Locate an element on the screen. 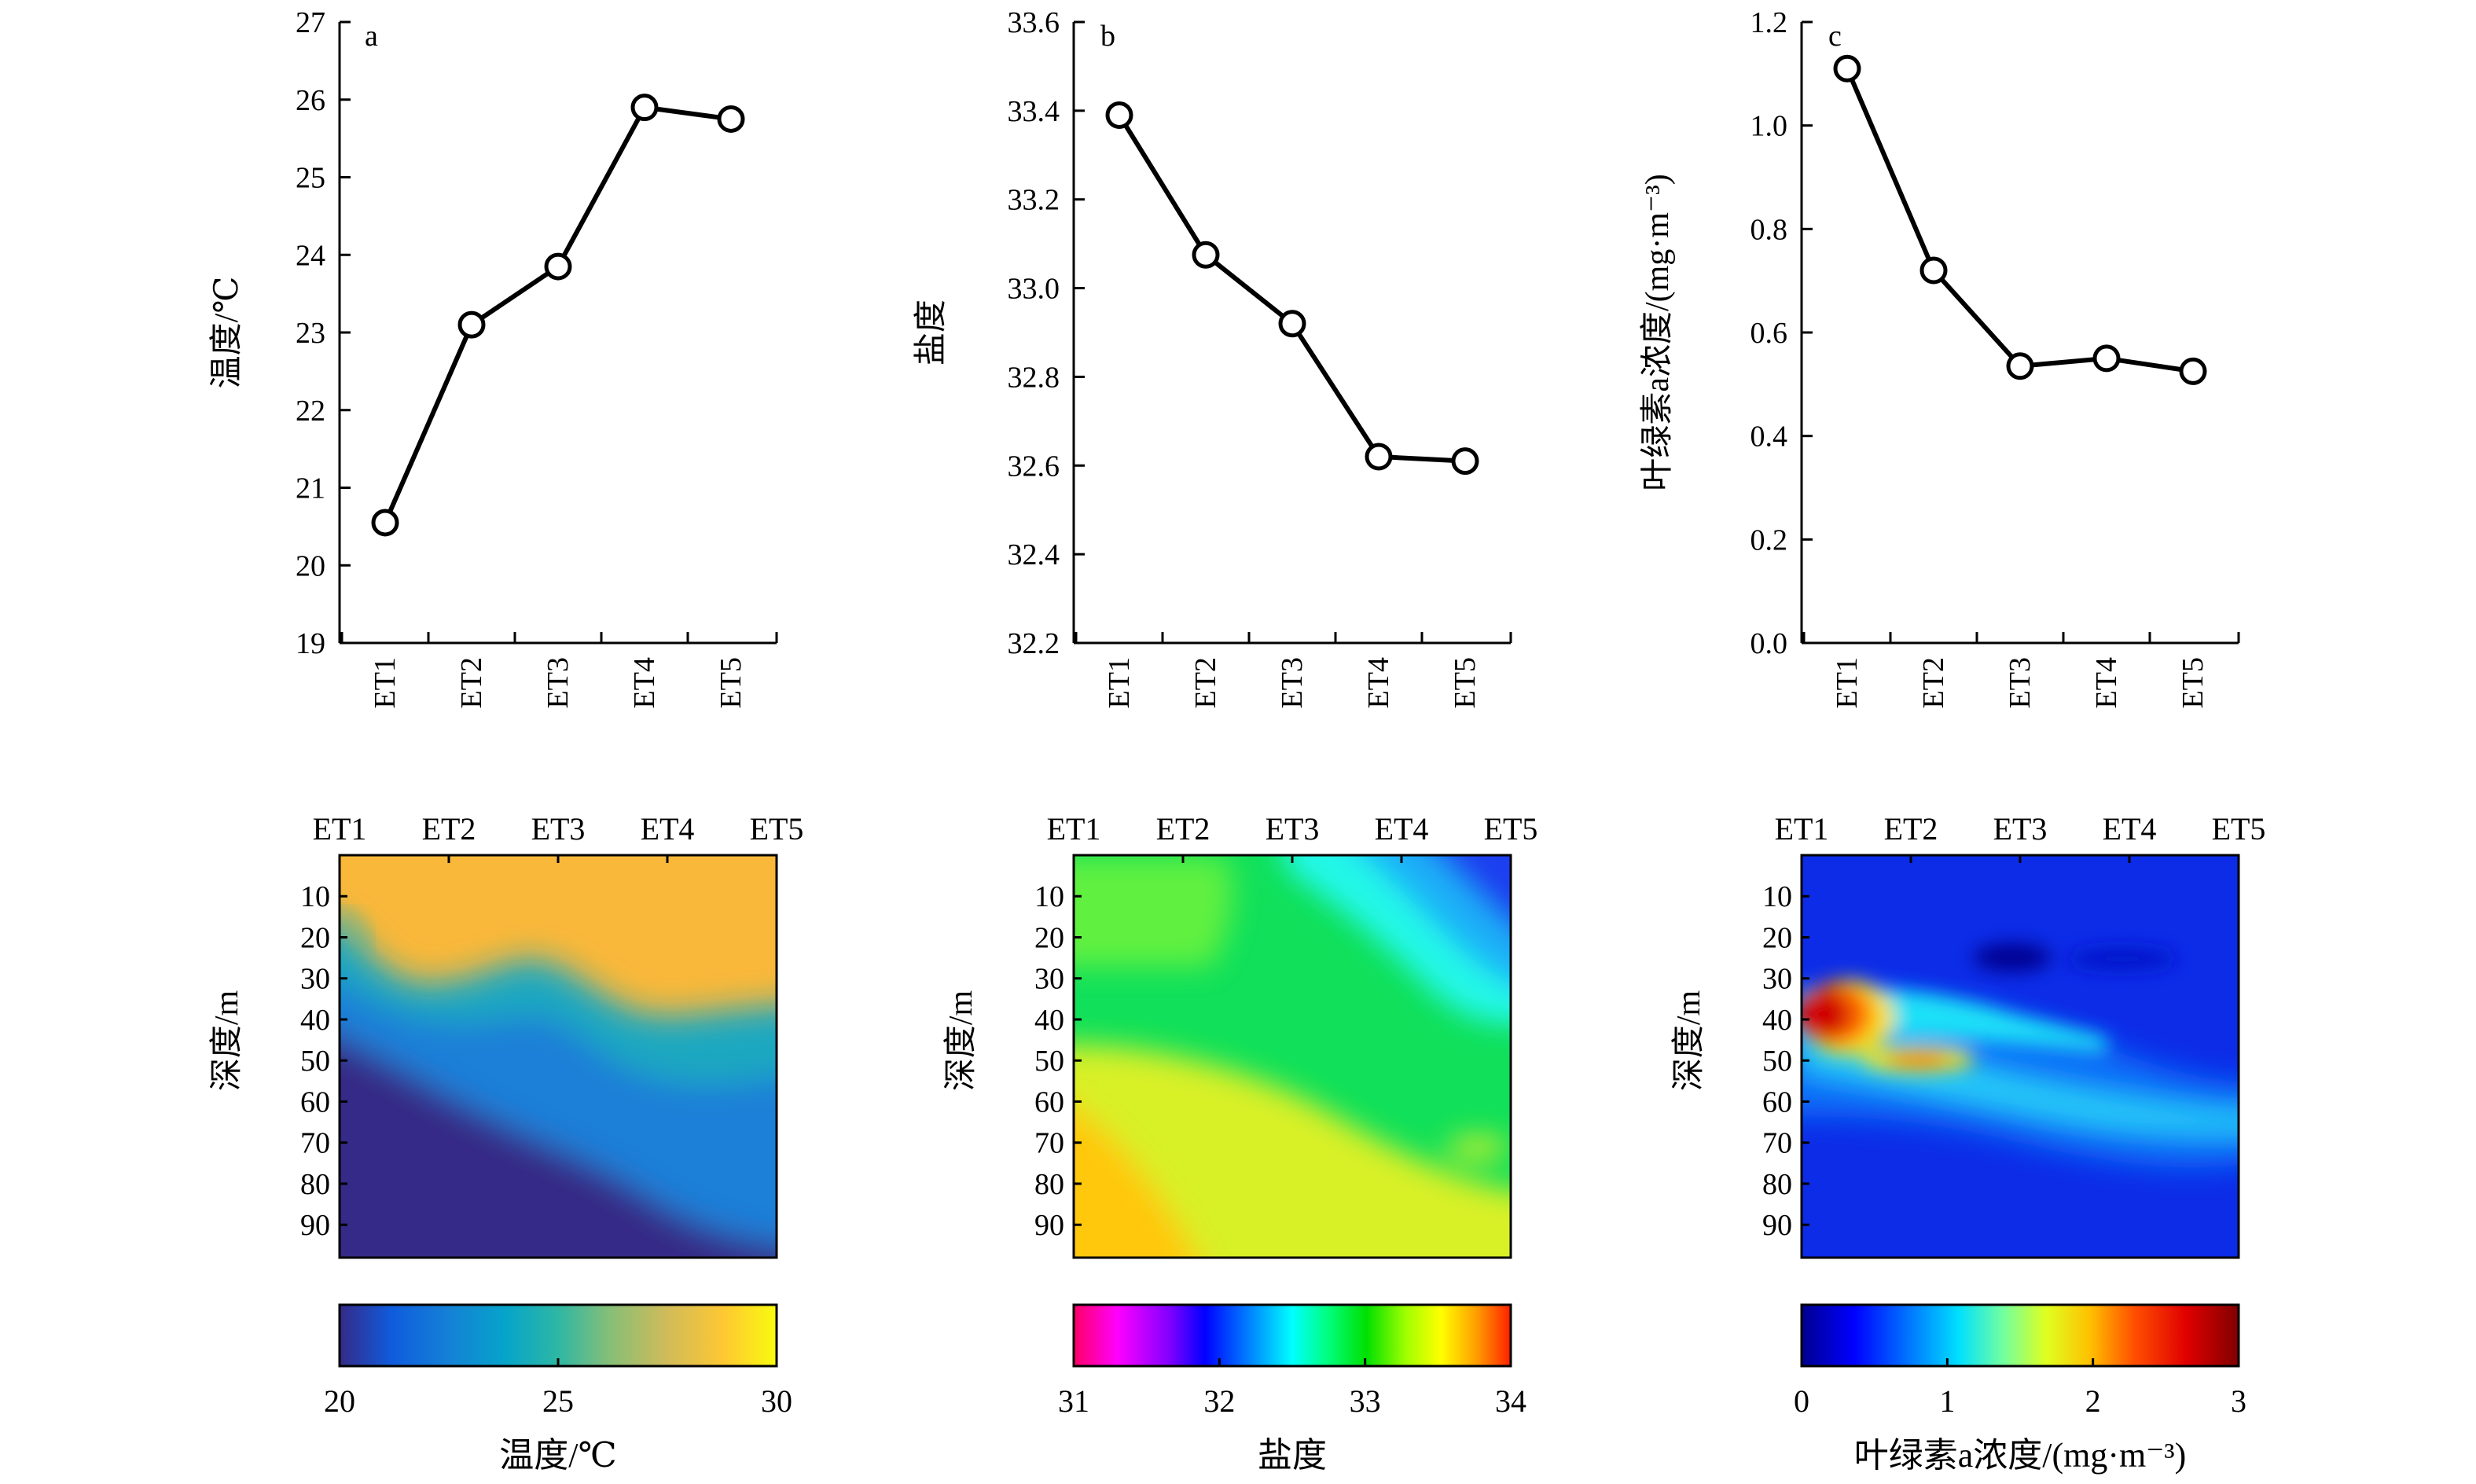  y-tick-label: 33.2 is located at coordinates (1034, 200).